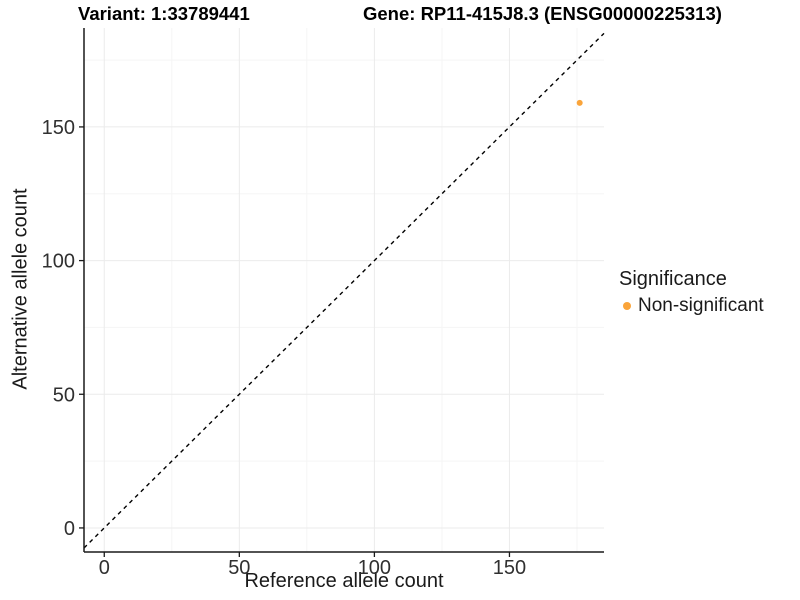 The image size is (800, 600). Describe the element at coordinates (104, 568) in the screenshot. I see `x-tick-label: 0` at that location.